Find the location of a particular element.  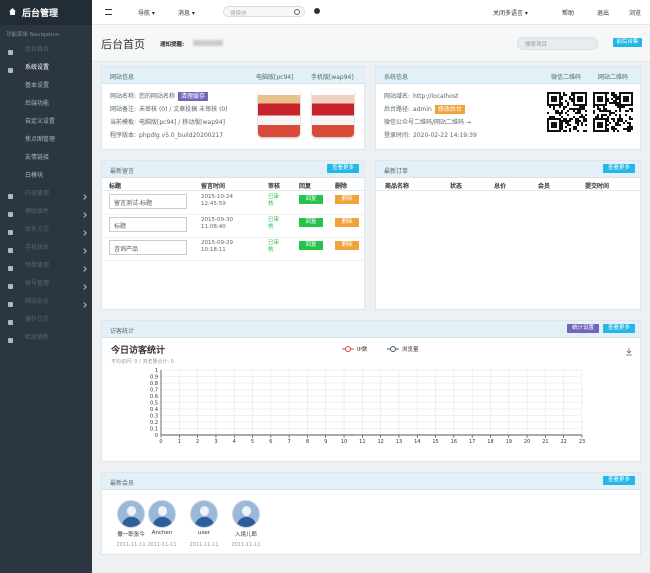

legend-label: 浏览量 is located at coordinates (410, 349).